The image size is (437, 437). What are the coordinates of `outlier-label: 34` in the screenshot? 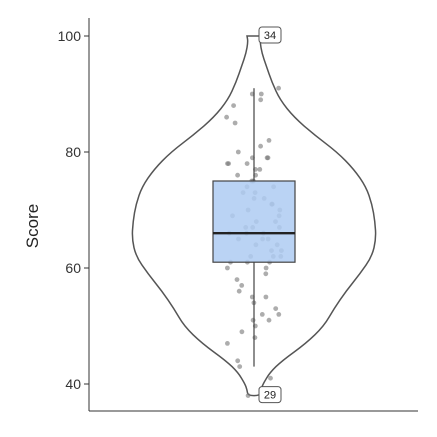 It's located at (270, 36).